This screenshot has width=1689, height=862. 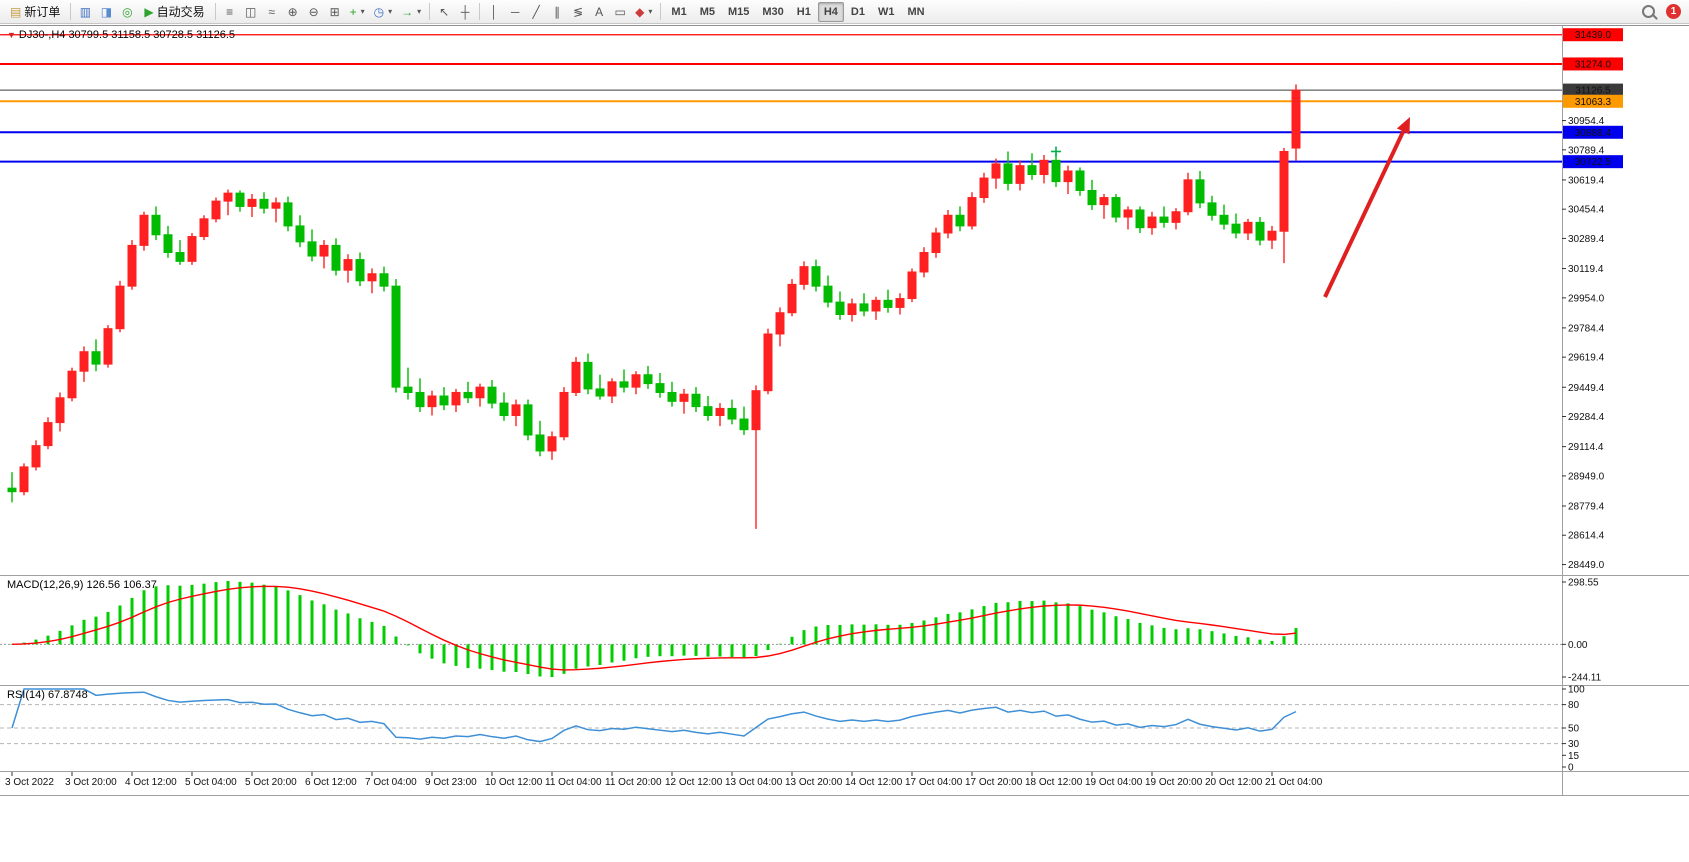 What do you see at coordinates (106, 12) in the screenshot?
I see `terminal-button: ◨` at bounding box center [106, 12].